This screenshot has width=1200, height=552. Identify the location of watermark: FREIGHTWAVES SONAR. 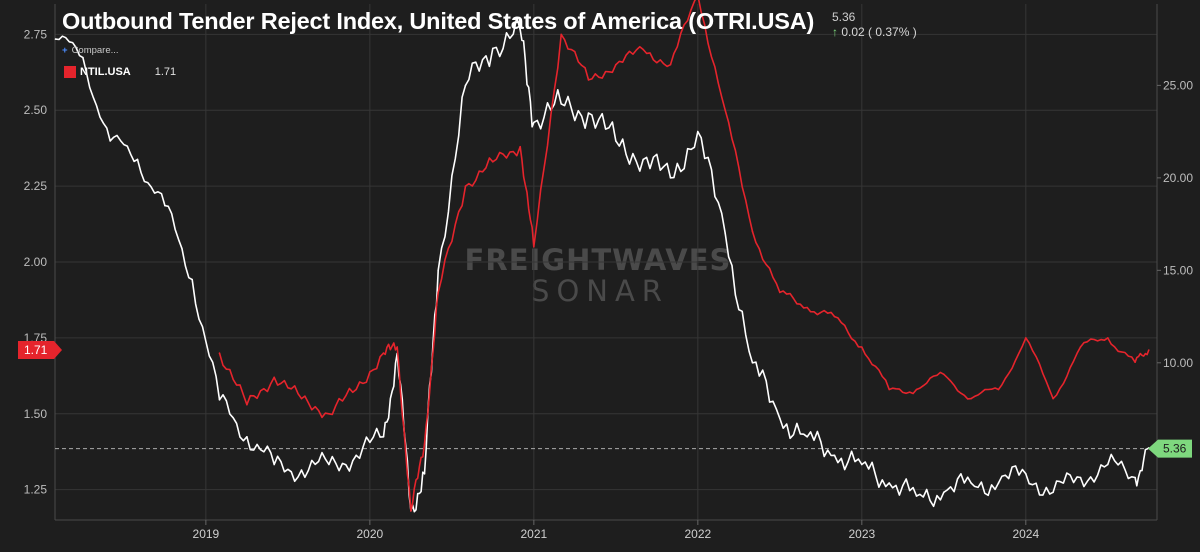
(598, 275).